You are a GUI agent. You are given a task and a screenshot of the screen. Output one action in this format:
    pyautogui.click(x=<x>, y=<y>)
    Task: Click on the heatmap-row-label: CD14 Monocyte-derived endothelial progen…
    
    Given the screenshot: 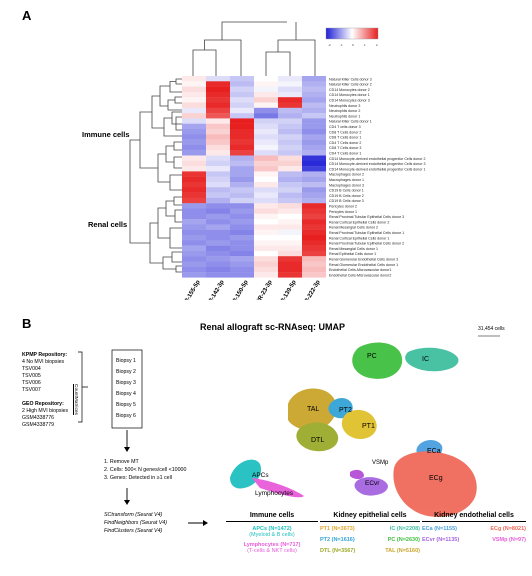 What is the action you would take?
    pyautogui.click(x=377, y=169)
    